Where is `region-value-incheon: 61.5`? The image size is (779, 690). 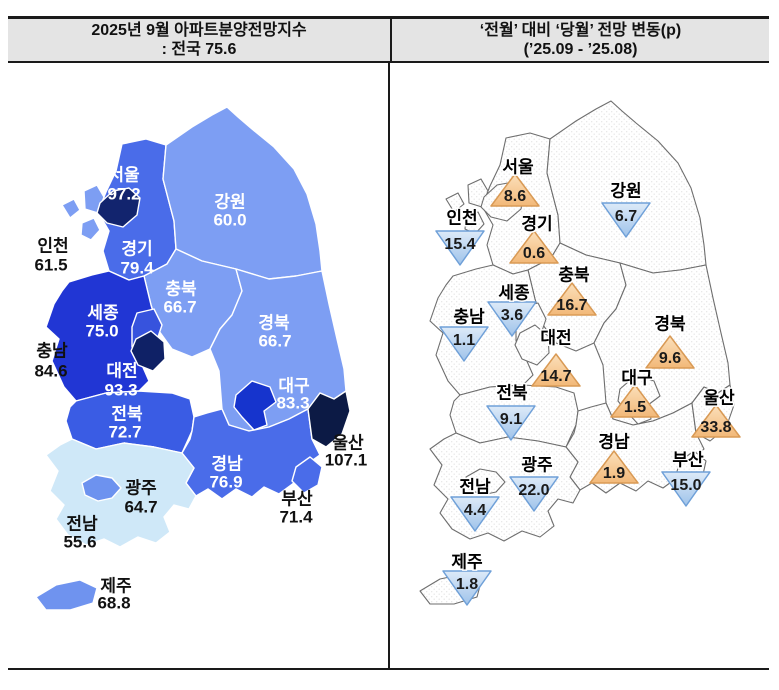
region-value-incheon: 61.5 is located at coordinates (50, 264).